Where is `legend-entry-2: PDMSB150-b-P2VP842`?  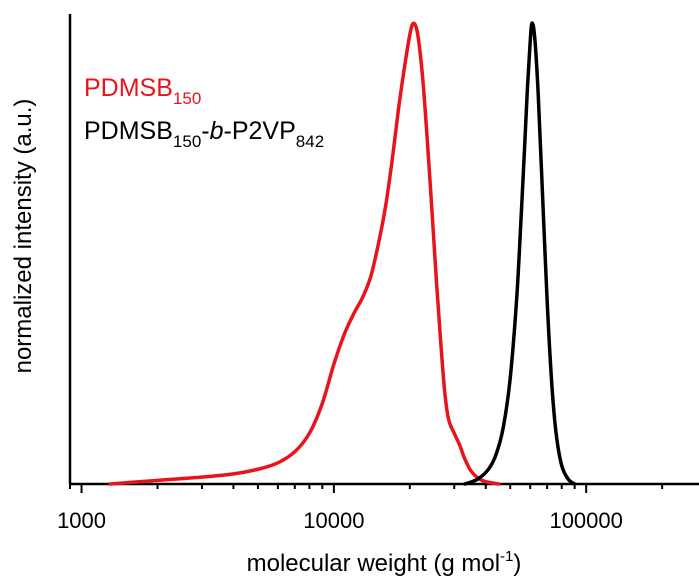 legend-entry-2: PDMSB150-b-P2VP842 is located at coordinates (204, 134).